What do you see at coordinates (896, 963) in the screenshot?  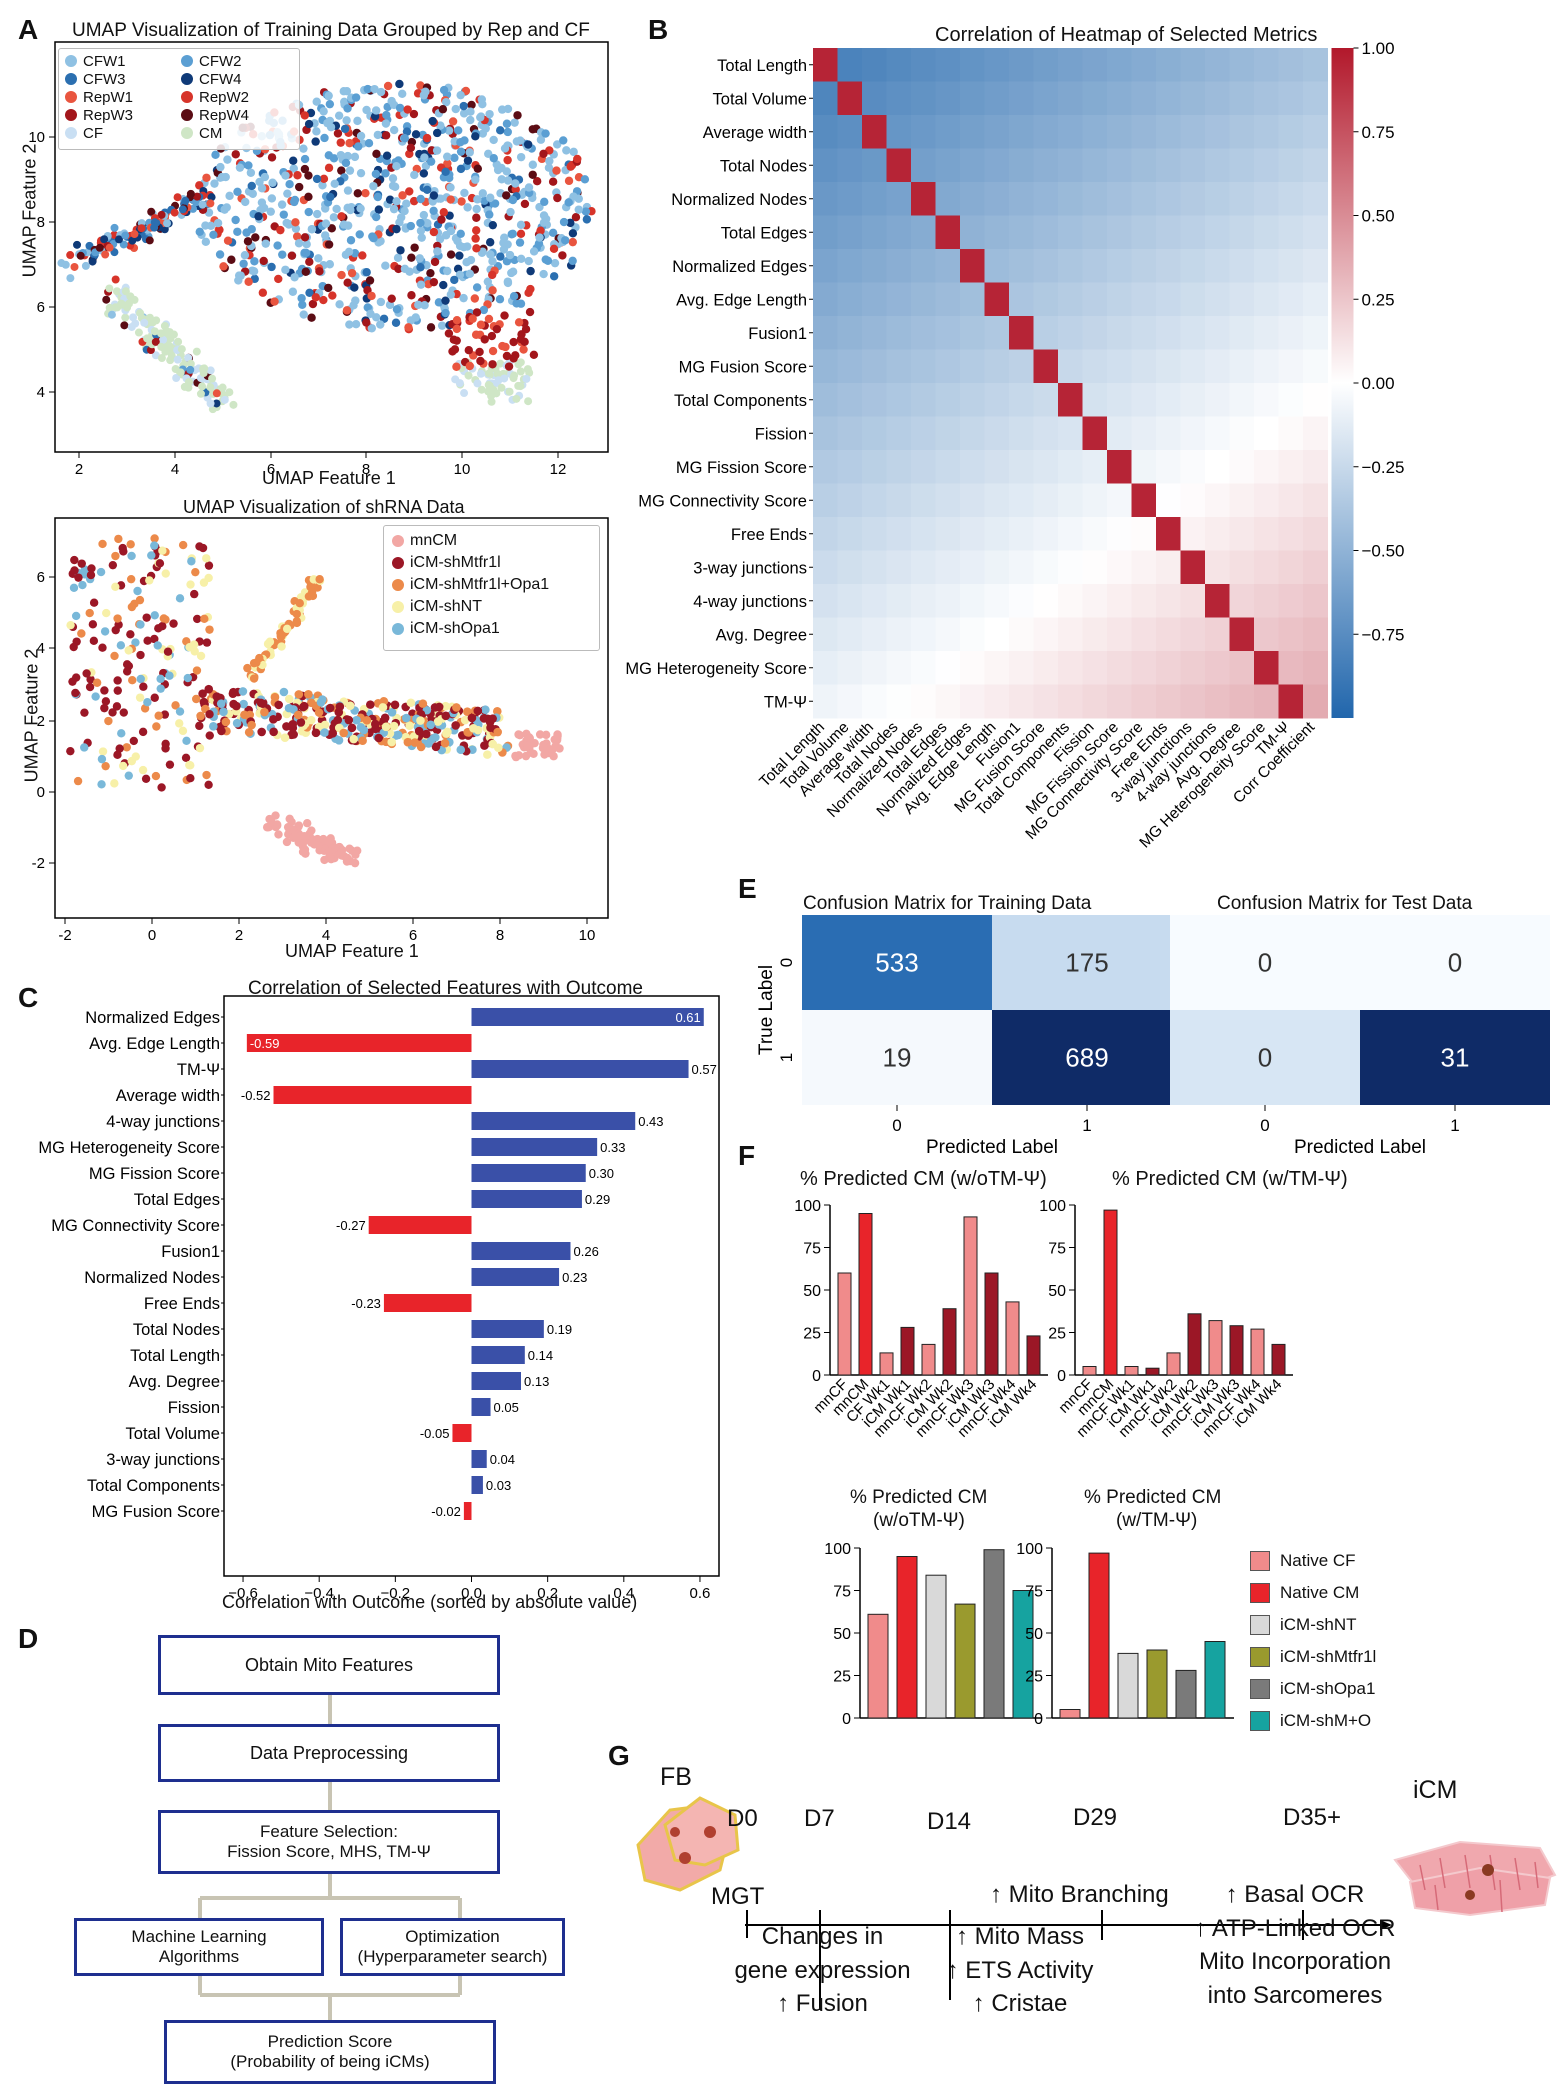 I see `confusion-cell-value: 533` at bounding box center [896, 963].